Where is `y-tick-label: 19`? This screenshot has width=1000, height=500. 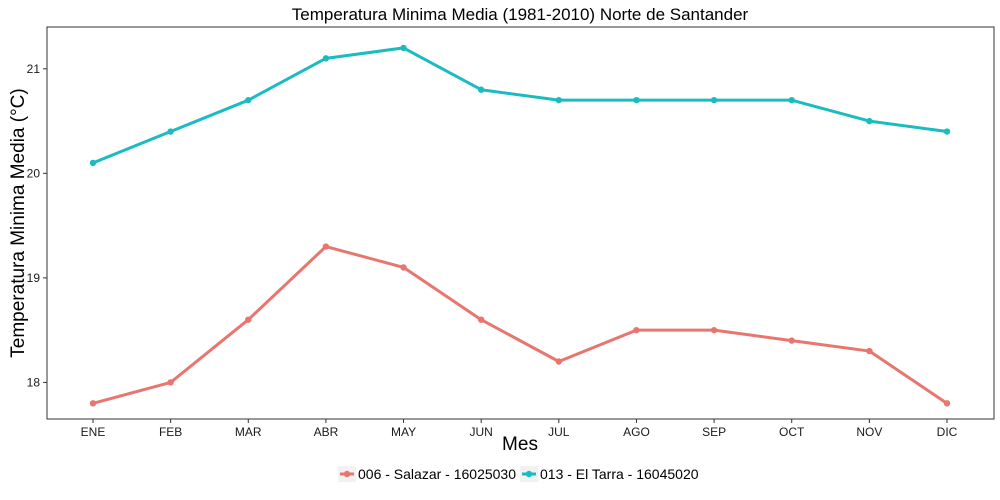
y-tick-label: 19 is located at coordinates (34, 278).